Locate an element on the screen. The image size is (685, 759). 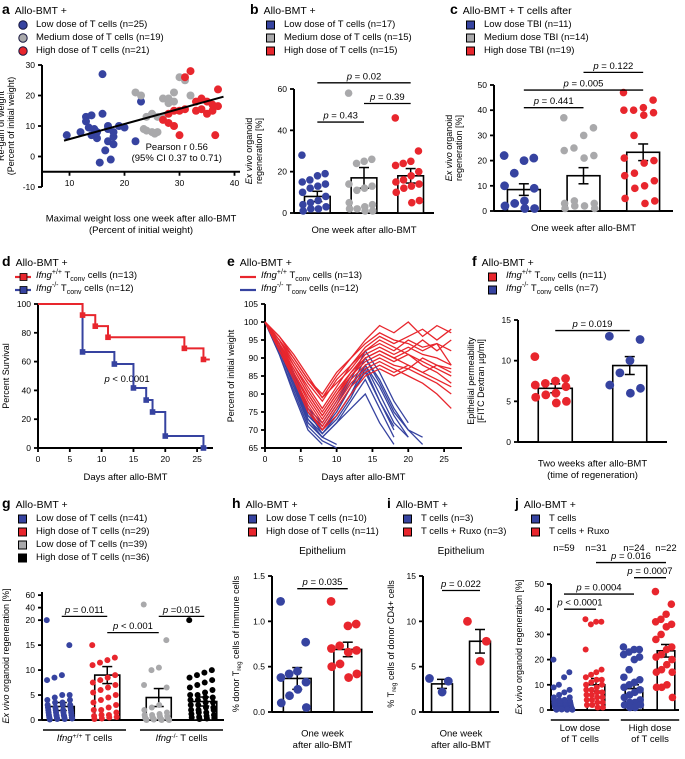
legend-label: Low dose of T cells (n=41) is located at coordinates (92, 518).